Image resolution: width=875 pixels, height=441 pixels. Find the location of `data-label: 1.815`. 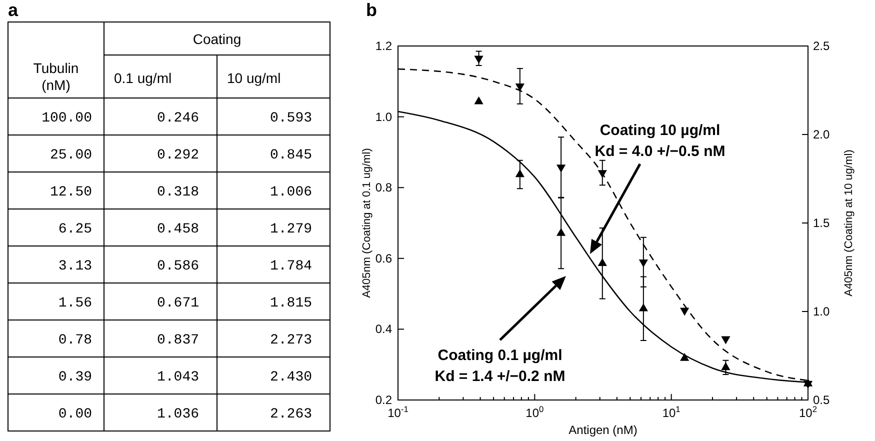

data-label: 1.815 is located at coordinates (291, 304).